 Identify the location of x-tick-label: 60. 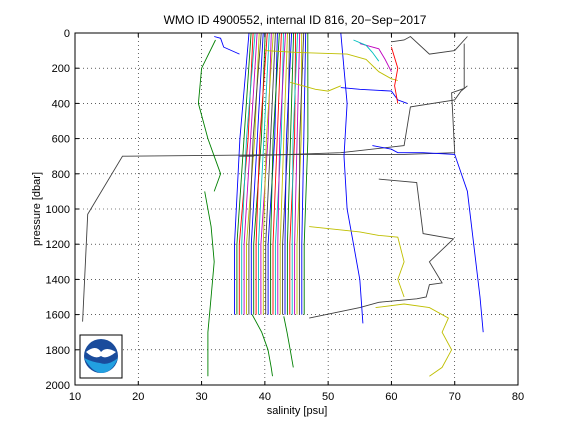
(391, 397).